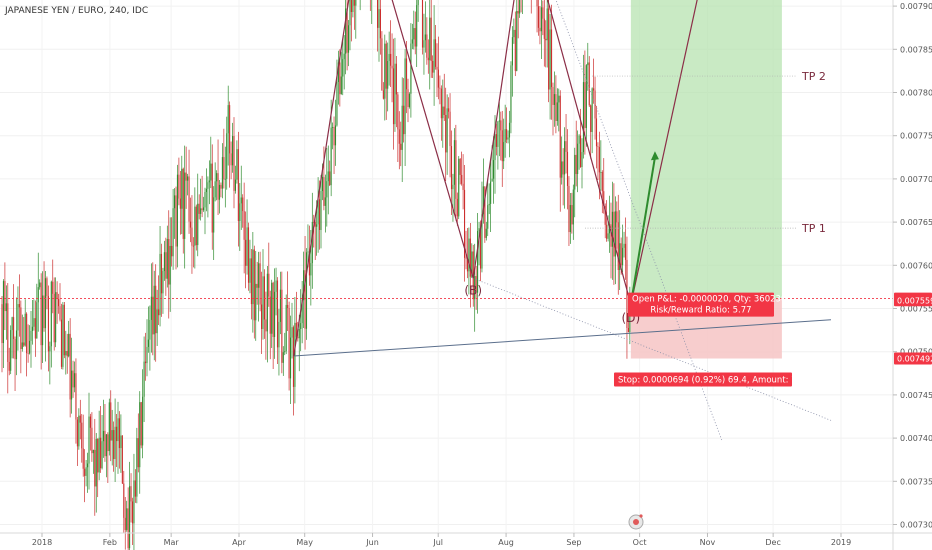 The height and width of the screenshot is (550, 932). I want to click on y-tick-label: 0.0078000, so click(916, 93).